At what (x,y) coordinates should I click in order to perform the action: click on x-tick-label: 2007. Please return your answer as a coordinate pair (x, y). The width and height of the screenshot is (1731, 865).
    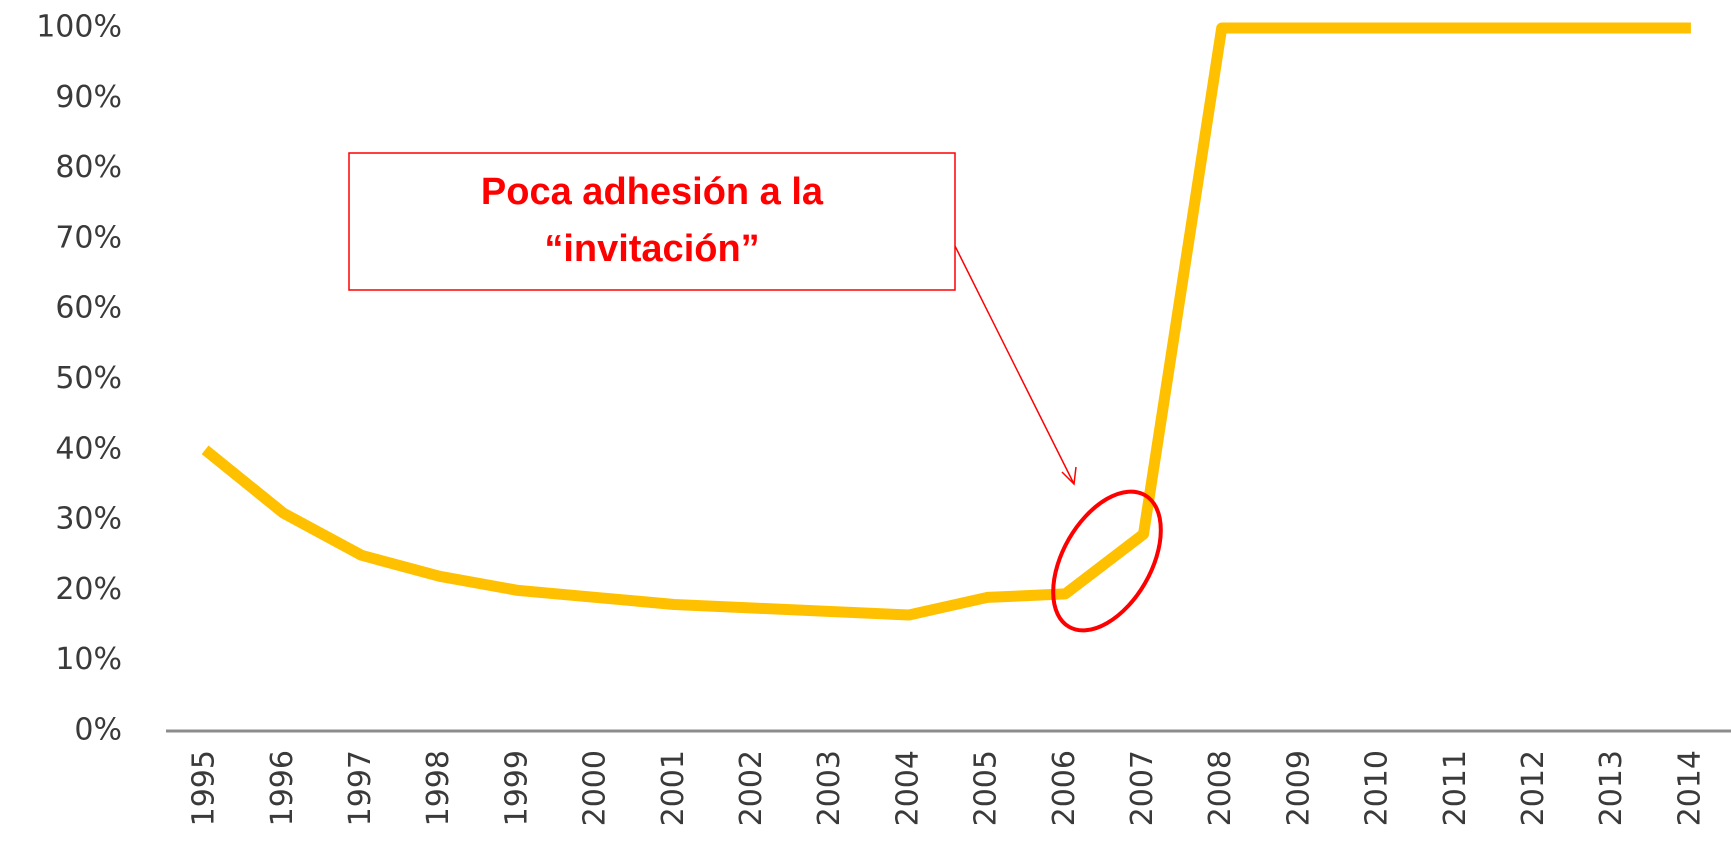
    Looking at the image, I should click on (1142, 788).